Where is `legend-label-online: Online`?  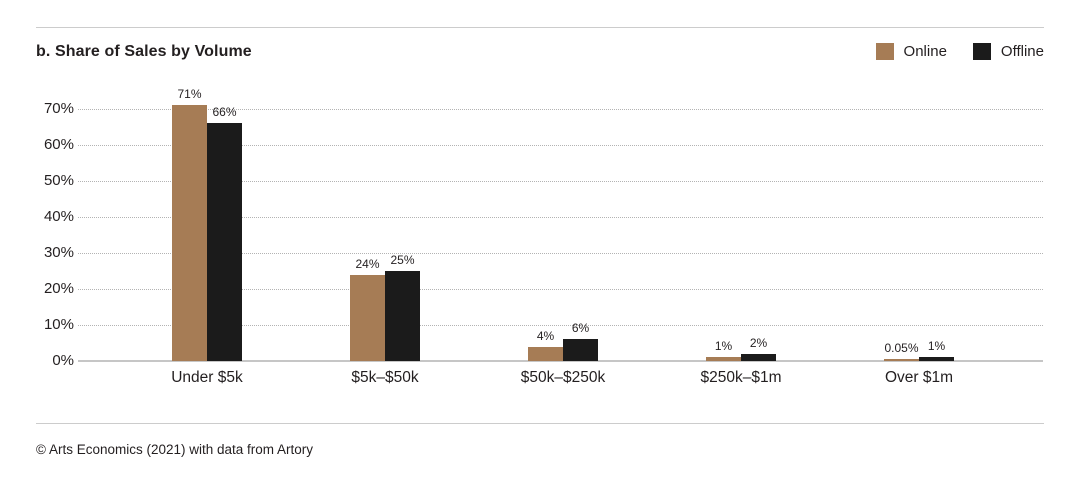
legend-label-online: Online is located at coordinates (925, 51).